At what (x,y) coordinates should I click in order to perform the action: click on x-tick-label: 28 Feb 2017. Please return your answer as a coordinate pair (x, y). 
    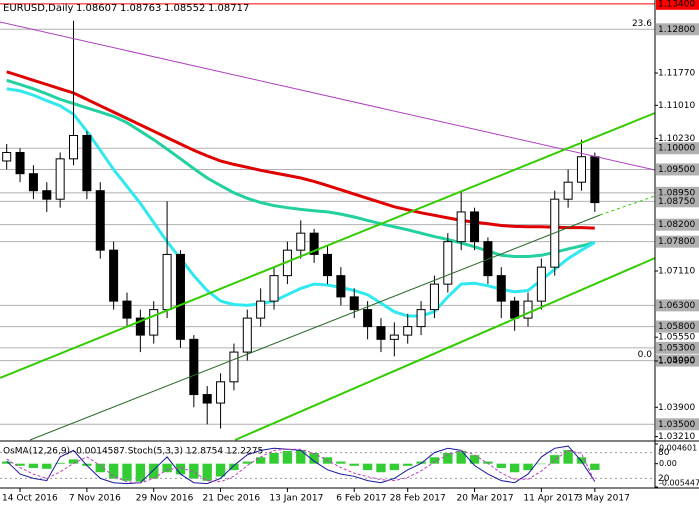
    Looking at the image, I should click on (418, 499).